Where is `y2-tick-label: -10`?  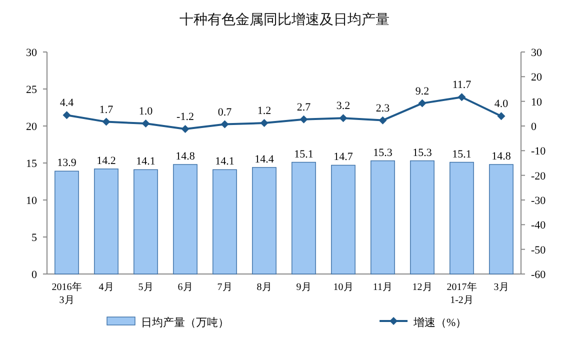
y2-tick-label: -10 is located at coordinates (538, 152).